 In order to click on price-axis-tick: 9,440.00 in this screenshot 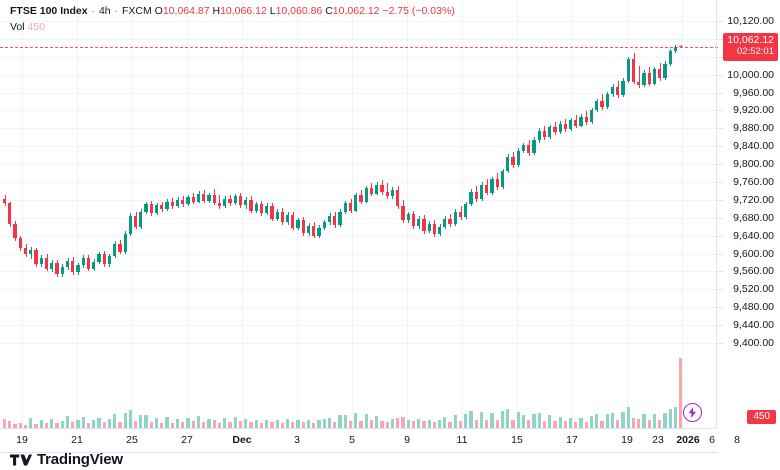, I will do `click(753, 325)`.